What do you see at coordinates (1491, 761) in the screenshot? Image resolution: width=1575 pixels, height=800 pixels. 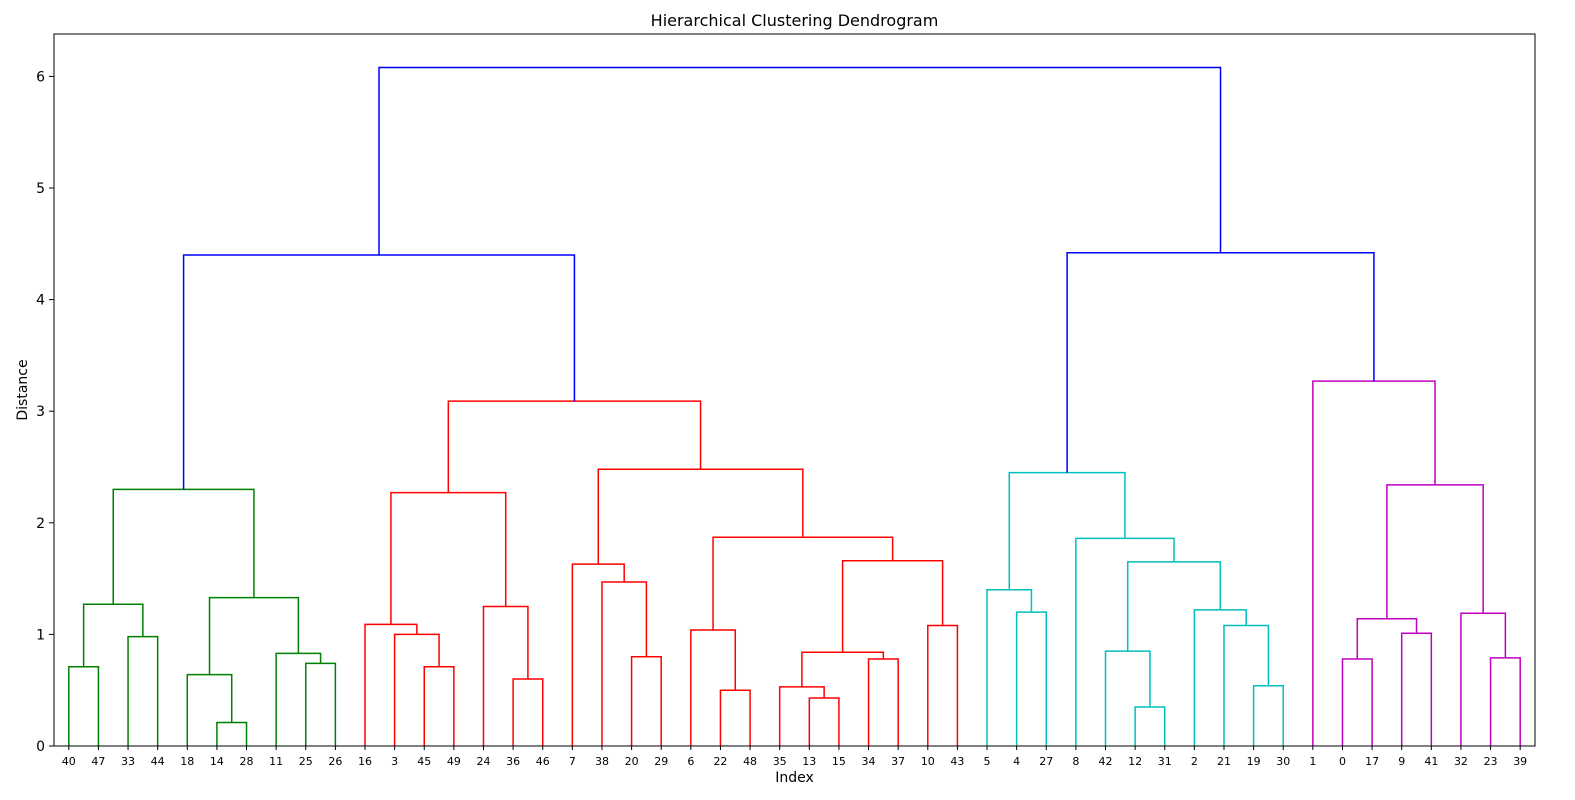 I see `leaf-label: 23` at bounding box center [1491, 761].